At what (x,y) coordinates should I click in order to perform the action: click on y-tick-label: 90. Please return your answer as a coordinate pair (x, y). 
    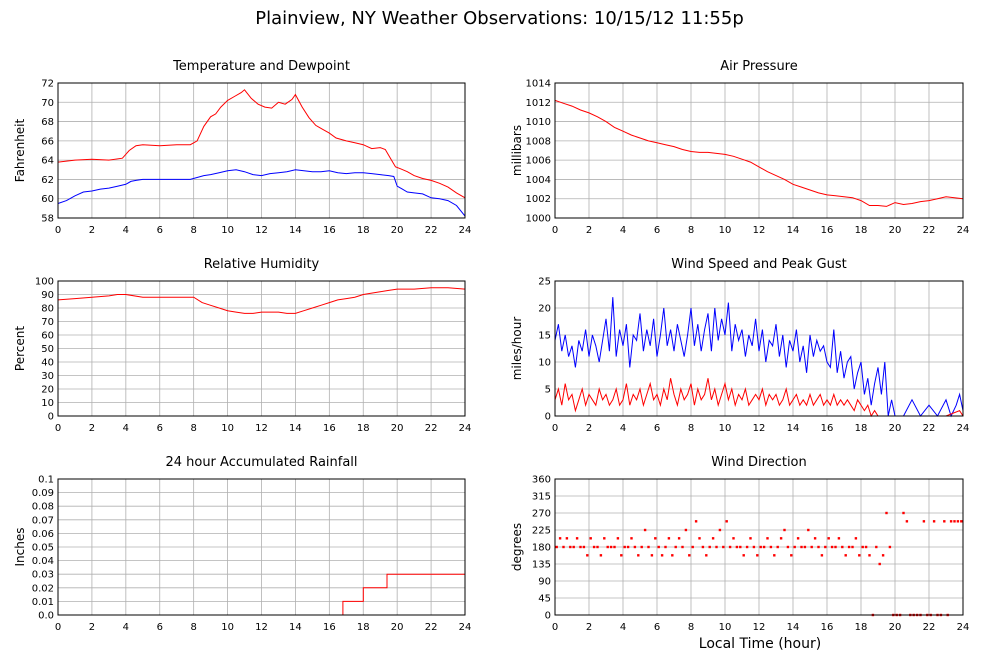
    Looking at the image, I should click on (544, 582).